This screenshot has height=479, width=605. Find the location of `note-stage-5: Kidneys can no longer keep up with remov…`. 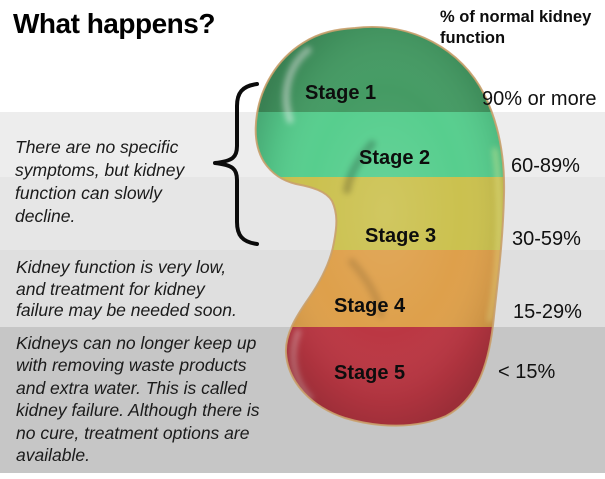

note-stage-5: Kidneys can no longer keep up with remov… is located at coordinates (138, 399).